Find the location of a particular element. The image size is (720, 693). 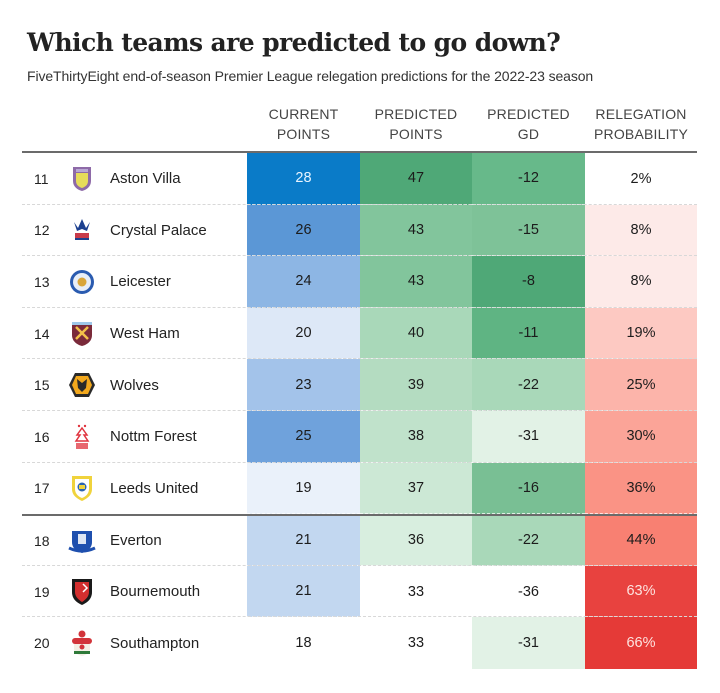

team-name: Everton is located at coordinates (136, 541).